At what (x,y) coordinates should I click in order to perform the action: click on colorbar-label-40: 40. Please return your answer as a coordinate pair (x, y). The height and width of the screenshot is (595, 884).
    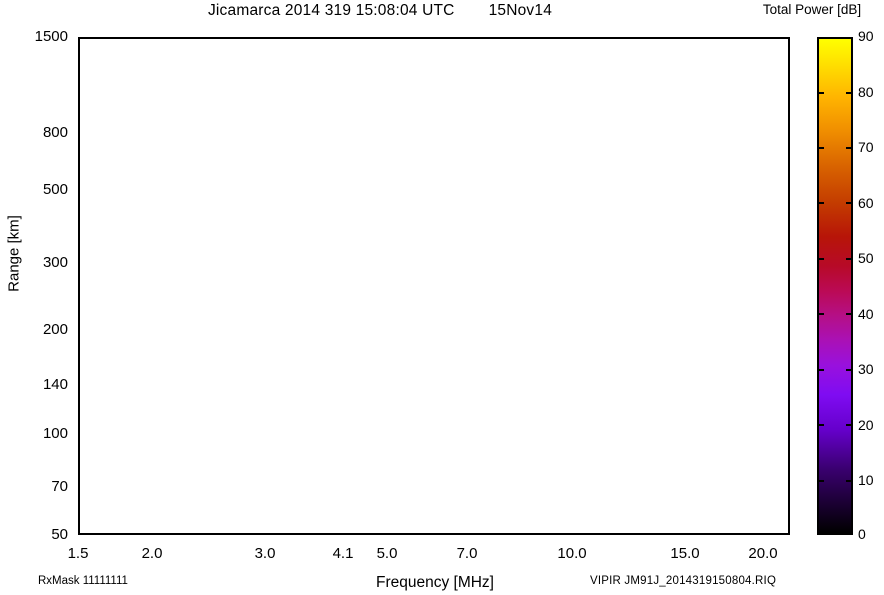
    Looking at the image, I should click on (866, 314).